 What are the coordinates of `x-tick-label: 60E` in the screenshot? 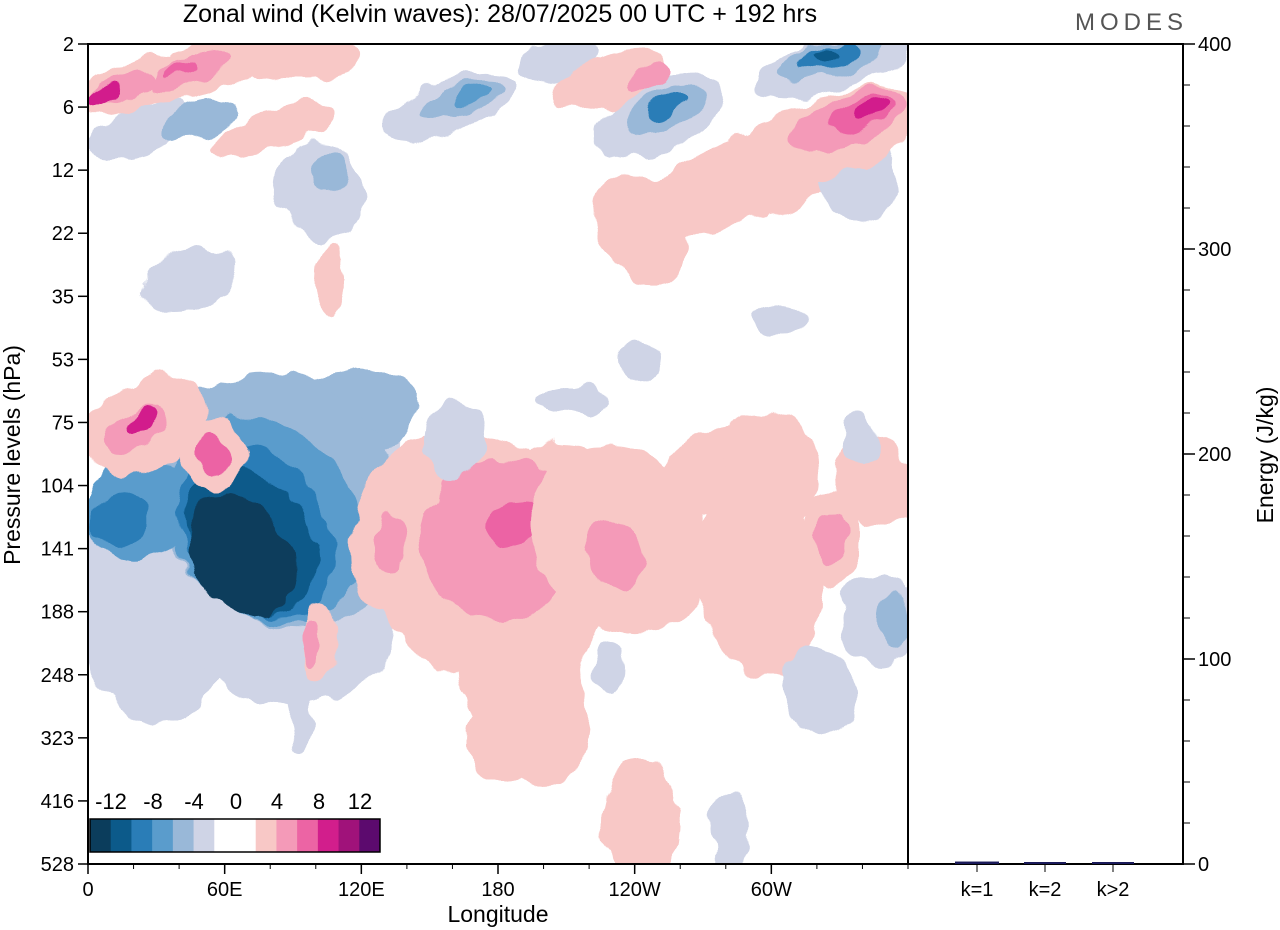 It's located at (225, 890).